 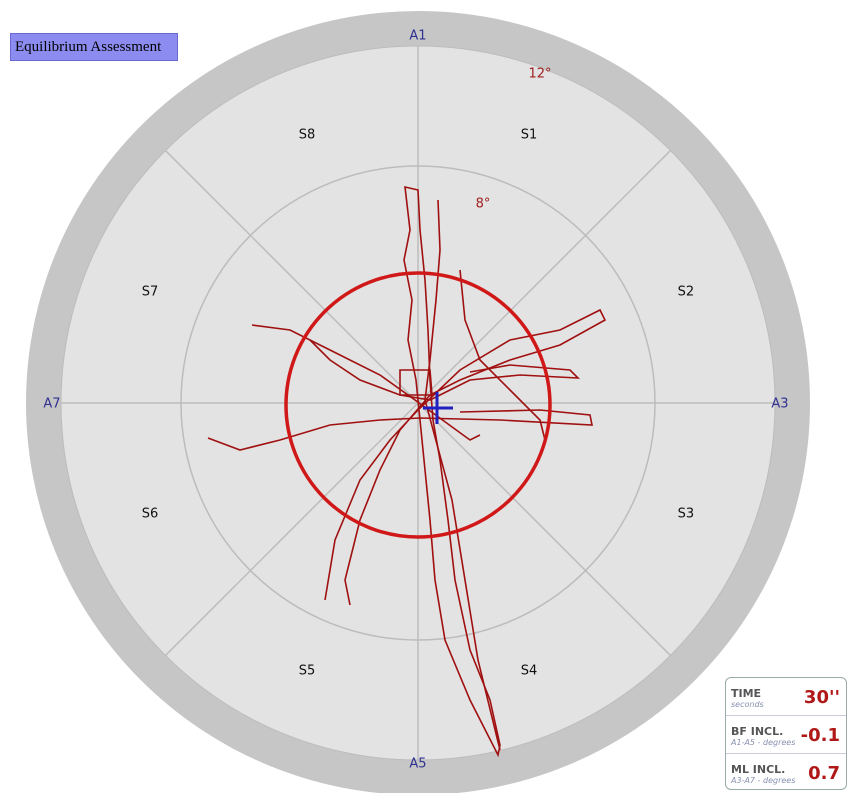 What do you see at coordinates (786, 697) in the screenshot?
I see `stat-row: TIME seconds 30''` at bounding box center [786, 697].